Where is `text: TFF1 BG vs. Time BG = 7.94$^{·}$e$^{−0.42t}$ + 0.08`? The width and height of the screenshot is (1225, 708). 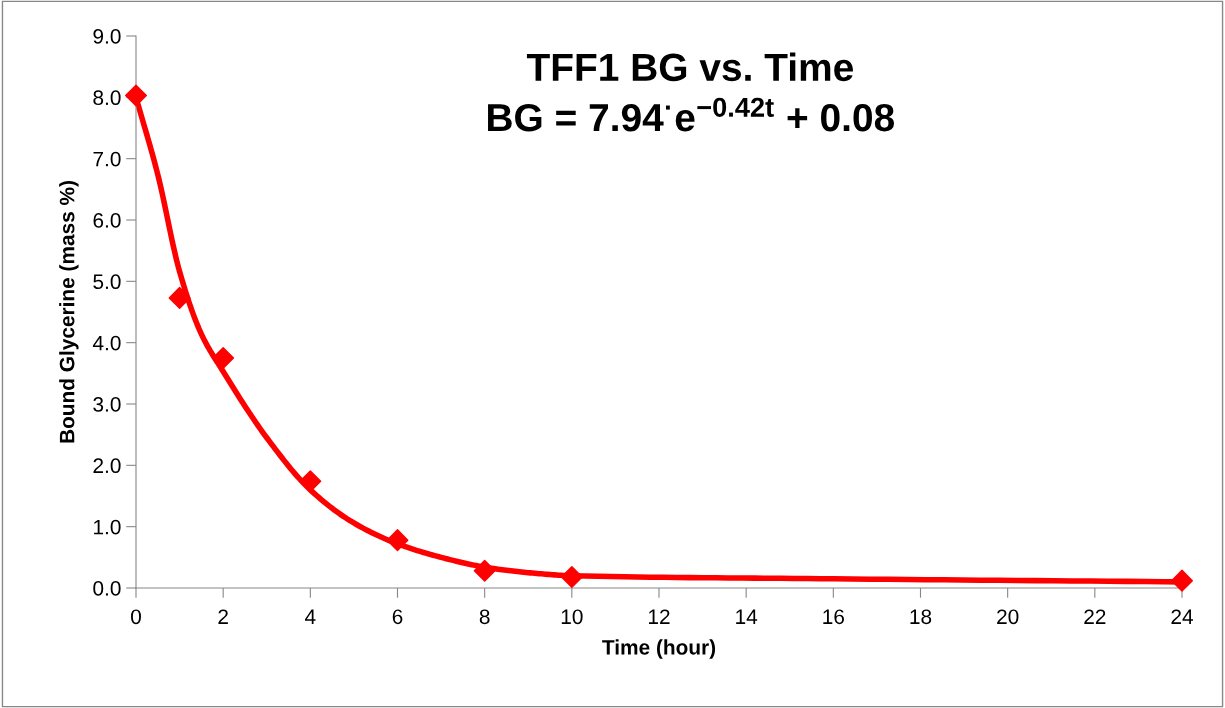 text: TFF1 BG vs. Time BG = 7.94$^{·}$e$^{−0.42t}$ + 0.08 is located at coordinates (691, 92).